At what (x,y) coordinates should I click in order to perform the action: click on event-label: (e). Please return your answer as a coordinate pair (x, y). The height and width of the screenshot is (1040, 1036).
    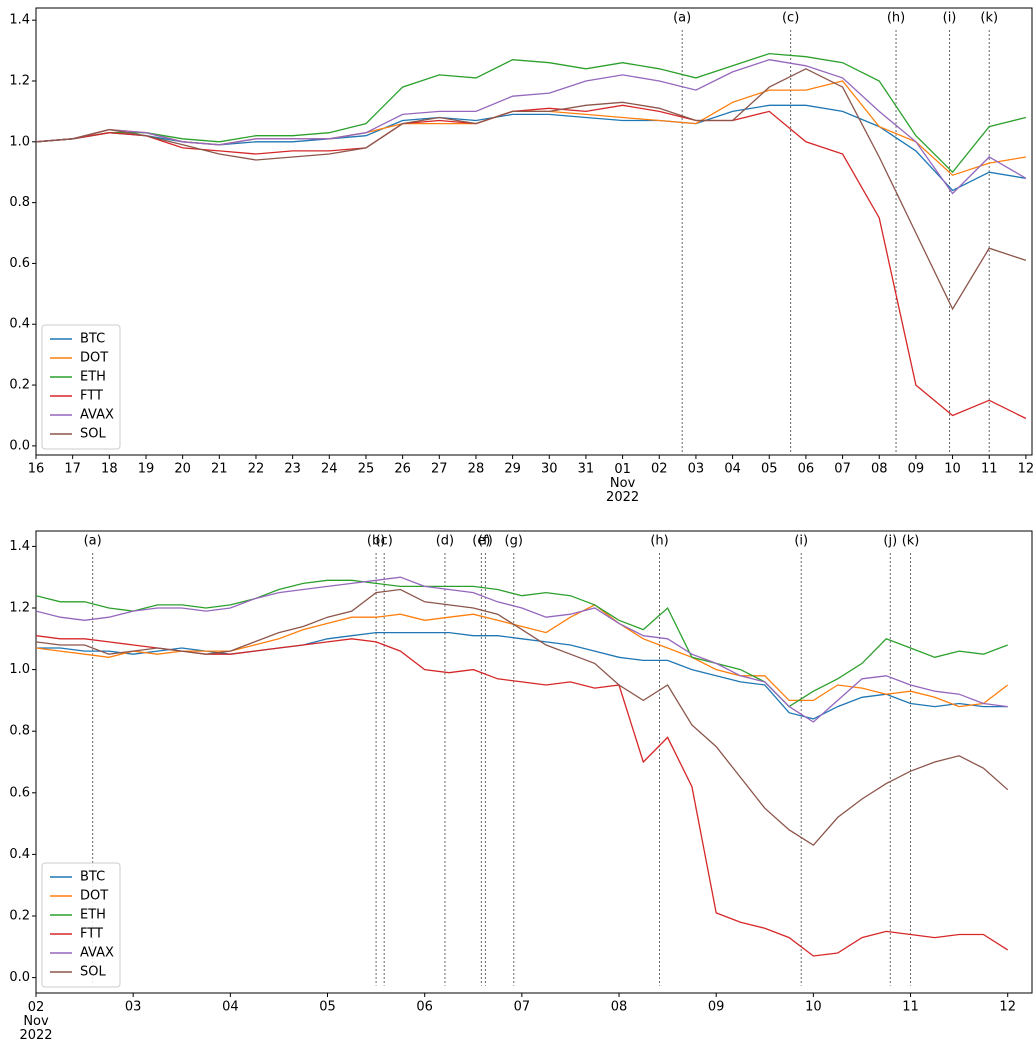
    Looking at the image, I should click on (481, 541).